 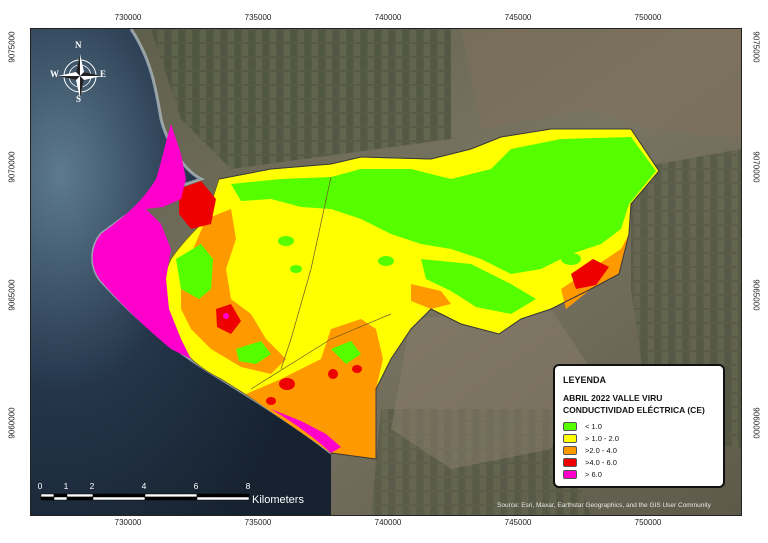 What do you see at coordinates (128, 17) in the screenshot?
I see `tick-top-1: 730000` at bounding box center [128, 17].